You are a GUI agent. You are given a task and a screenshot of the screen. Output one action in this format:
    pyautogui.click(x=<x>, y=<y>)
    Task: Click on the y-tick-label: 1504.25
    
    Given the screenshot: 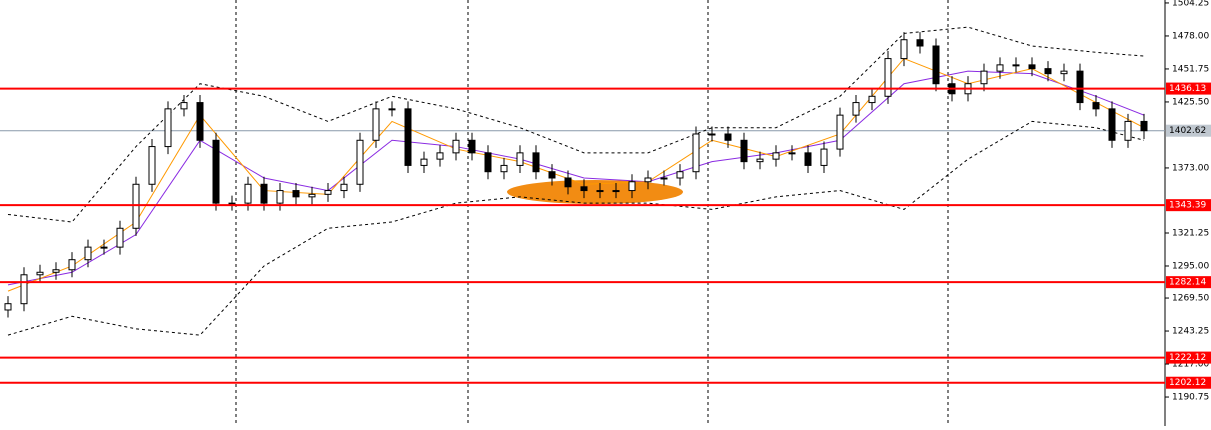 What is the action you would take?
    pyautogui.click(x=1190, y=4)
    